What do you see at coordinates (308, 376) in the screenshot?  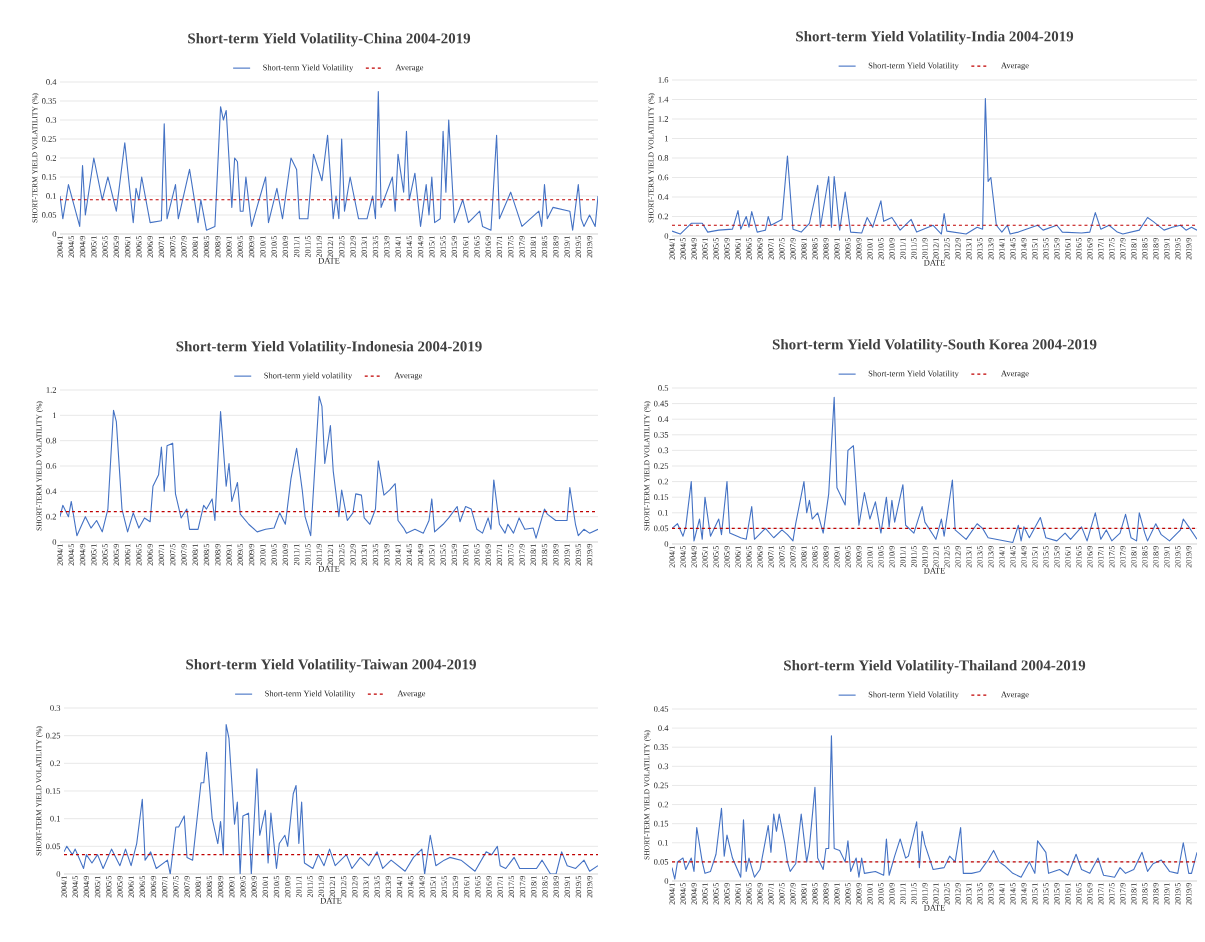 I see `legend-label: Short-term yield volatility` at bounding box center [308, 376].